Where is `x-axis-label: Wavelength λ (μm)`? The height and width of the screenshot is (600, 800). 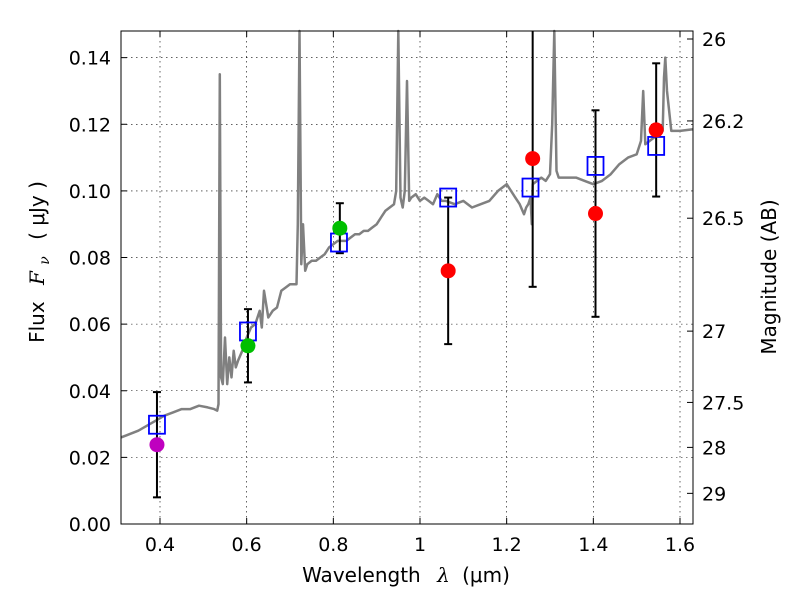 x-axis-label: Wavelength λ (μm) is located at coordinates (406, 575).